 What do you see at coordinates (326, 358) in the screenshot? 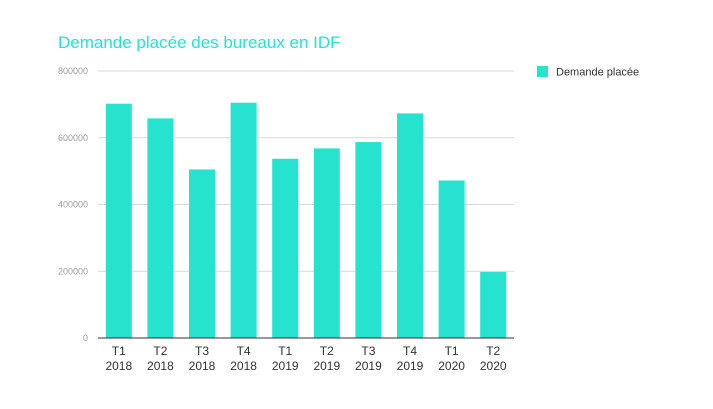
I see `x-tick-label: T2 2019` at bounding box center [326, 358].